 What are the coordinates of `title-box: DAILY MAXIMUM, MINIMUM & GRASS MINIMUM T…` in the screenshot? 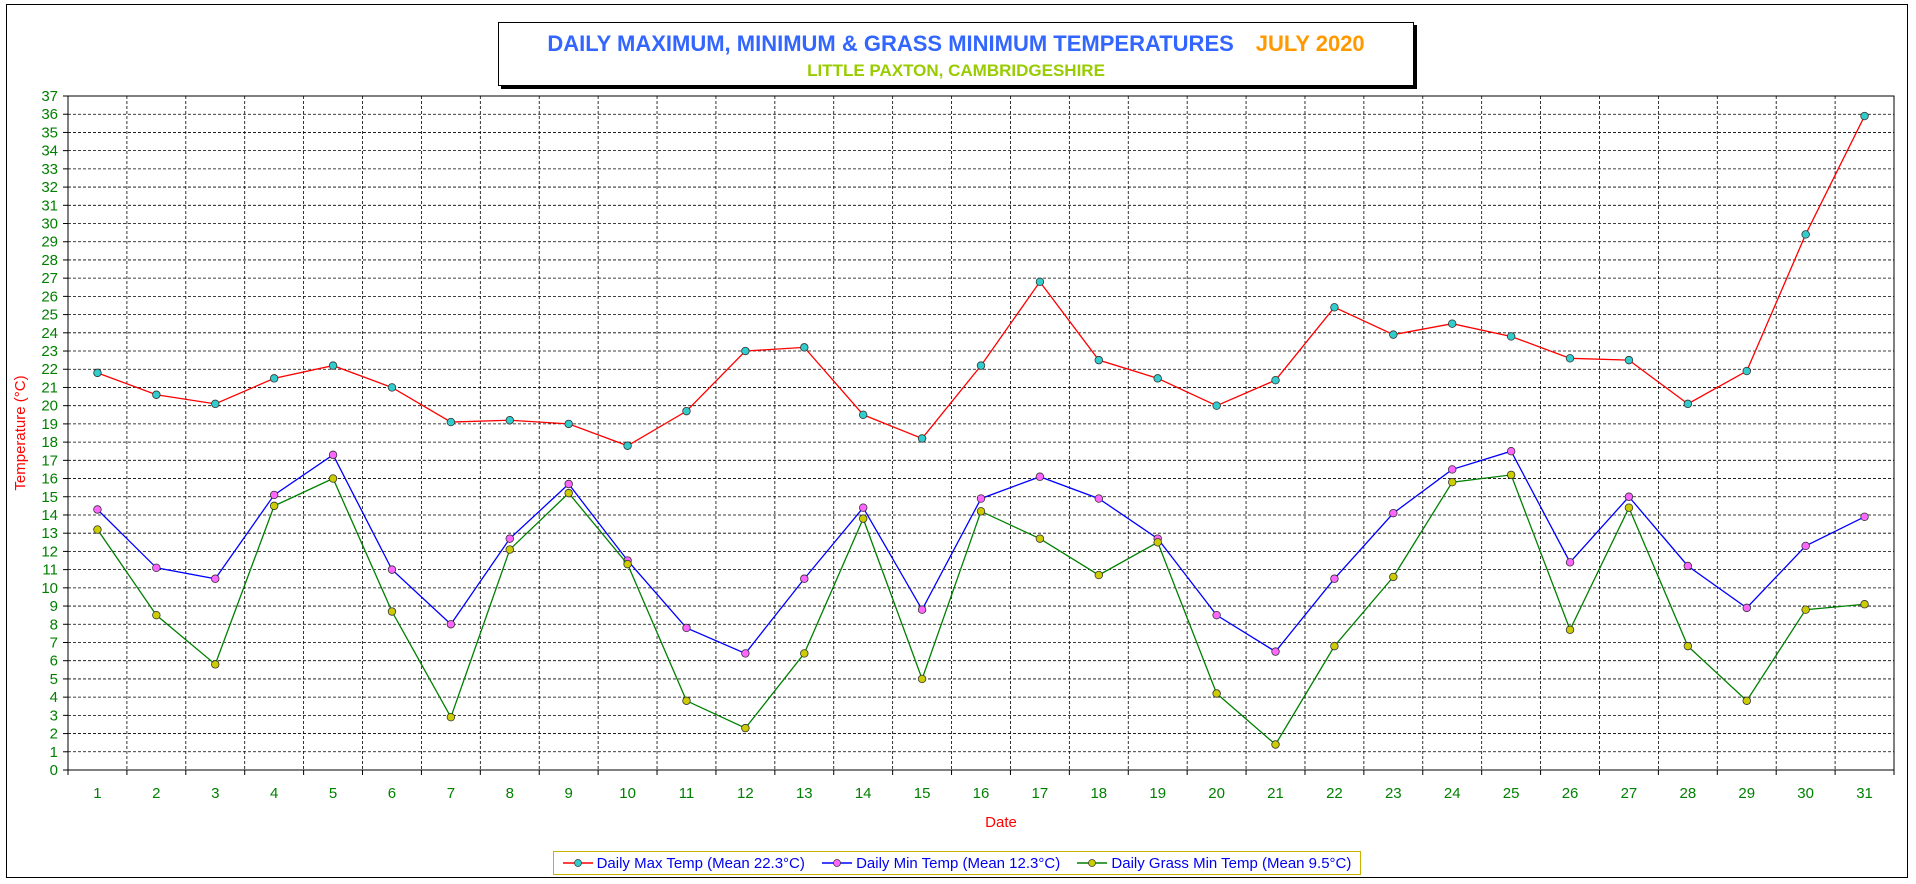 It's located at (956, 54).